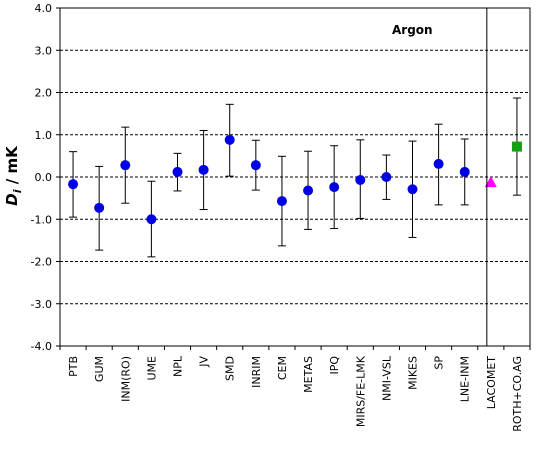 The image size is (536, 450). What do you see at coordinates (12, 167) in the screenshot?
I see `y-axis-label-unit: / mK` at bounding box center [12, 167].